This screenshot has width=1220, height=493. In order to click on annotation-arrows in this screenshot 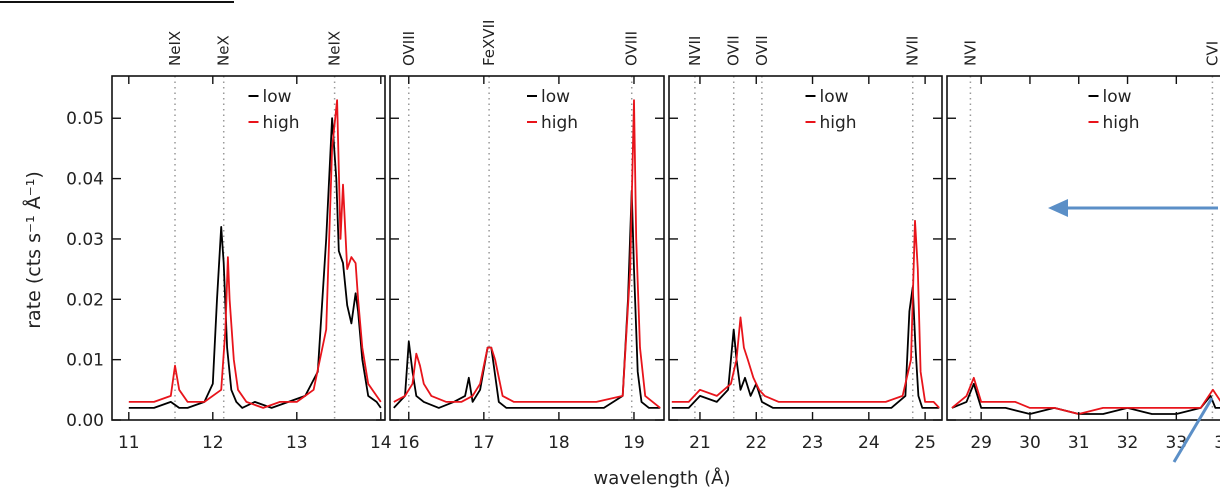, I will do `click(1133, 331)`.